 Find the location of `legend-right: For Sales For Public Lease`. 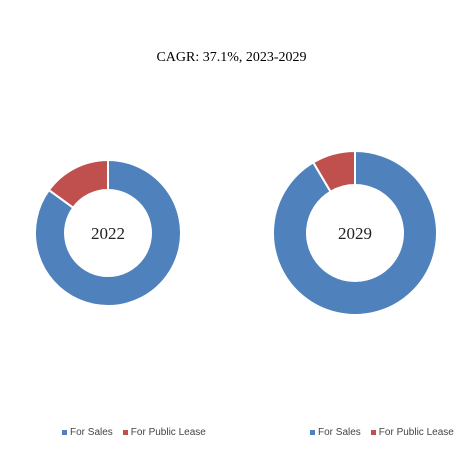

legend-right: For Sales For Public Lease is located at coordinates (386, 432).